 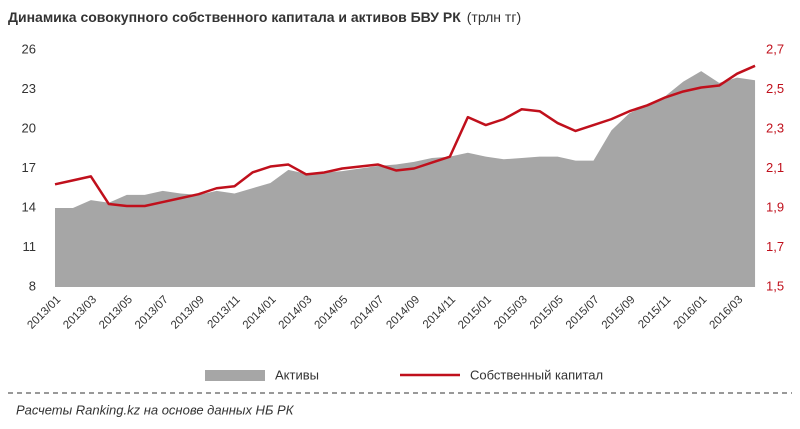 I want to click on x-tick-label: 2013/03, so click(x=80, y=313).